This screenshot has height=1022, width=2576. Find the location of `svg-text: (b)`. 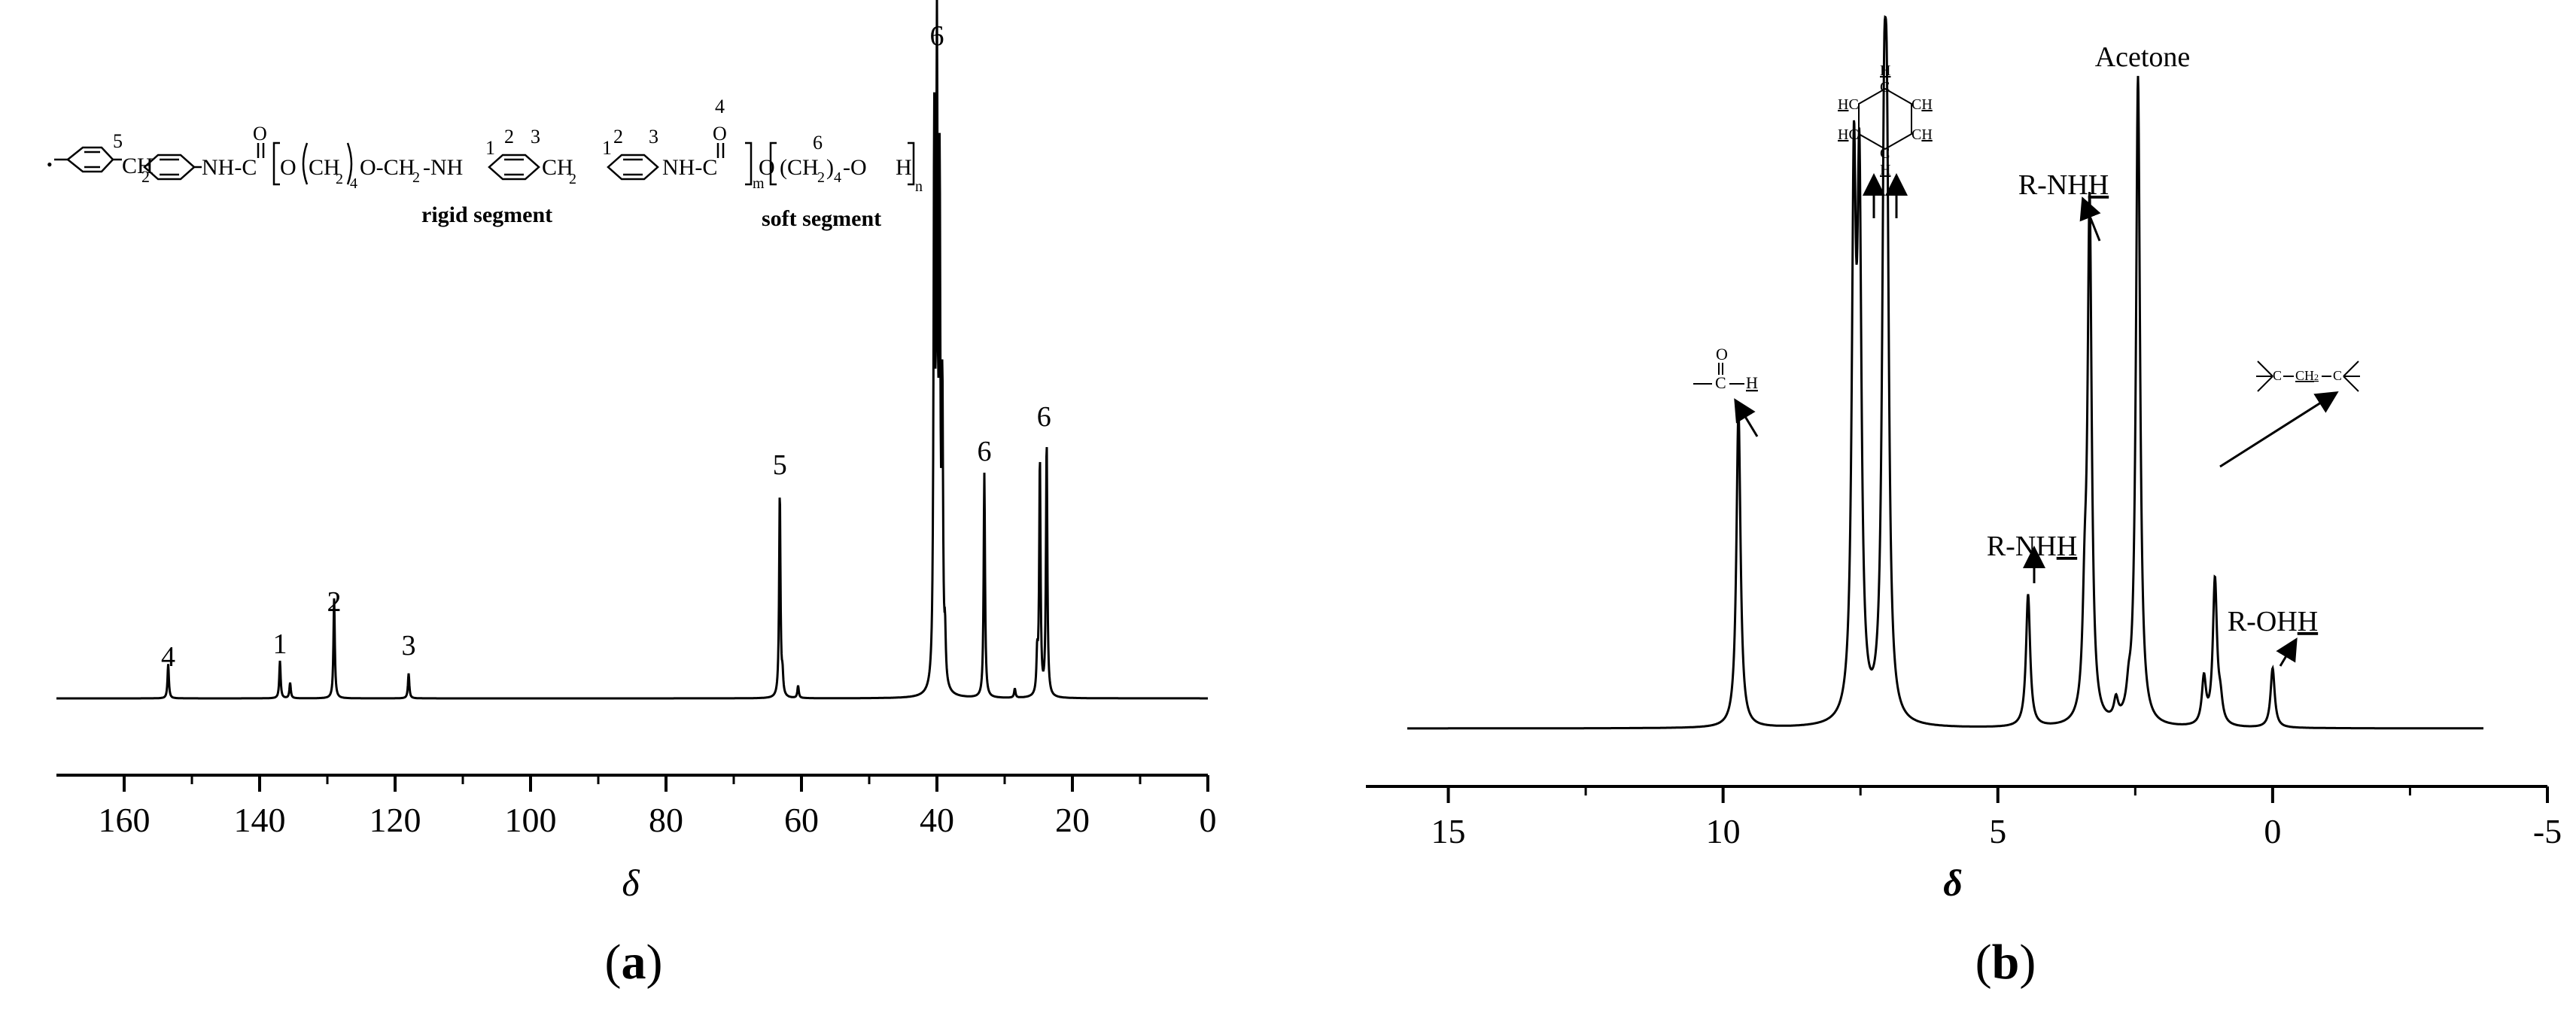

svg-text: (b) is located at coordinates (2006, 962).